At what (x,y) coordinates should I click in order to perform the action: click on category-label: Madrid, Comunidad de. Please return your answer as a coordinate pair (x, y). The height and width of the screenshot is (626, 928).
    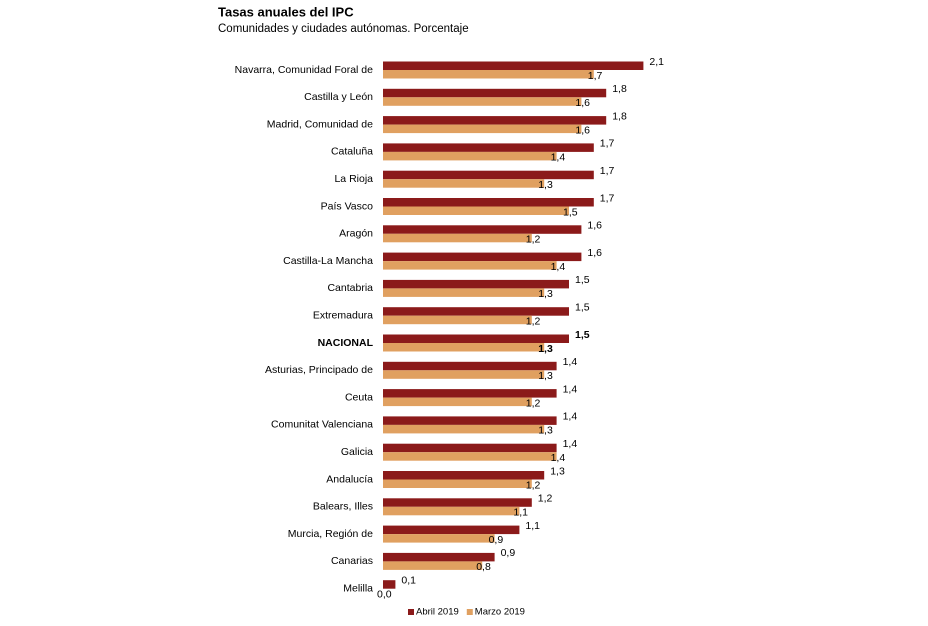
    Looking at the image, I should click on (320, 124).